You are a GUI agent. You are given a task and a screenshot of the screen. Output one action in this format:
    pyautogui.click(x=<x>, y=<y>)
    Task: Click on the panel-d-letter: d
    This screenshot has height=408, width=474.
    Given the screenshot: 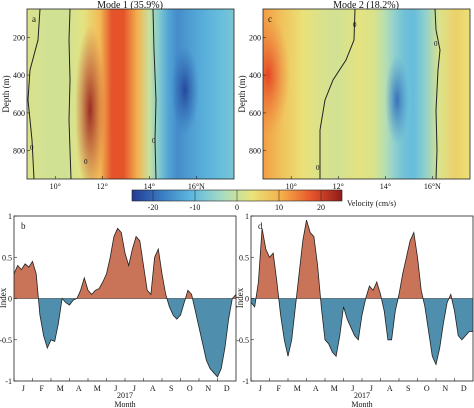 What is the action you would take?
    pyautogui.click(x=260, y=226)
    